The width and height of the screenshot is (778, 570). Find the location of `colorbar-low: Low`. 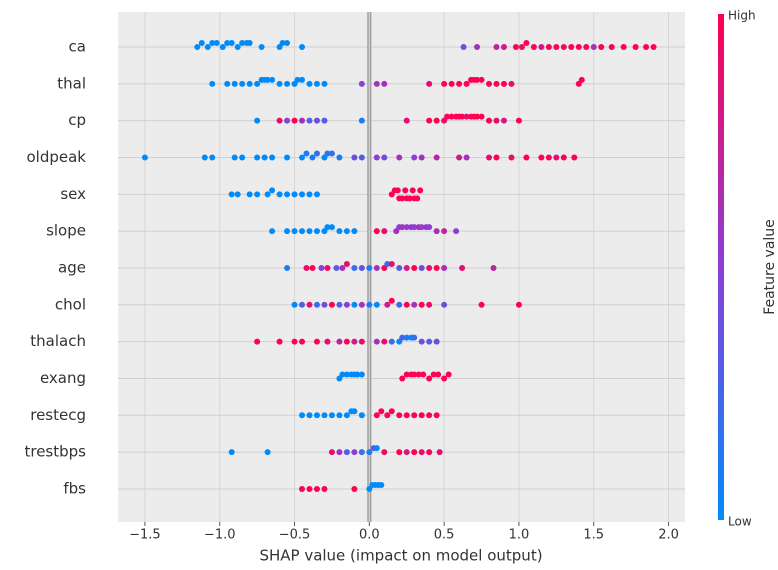

colorbar-low: Low is located at coordinates (740, 522).